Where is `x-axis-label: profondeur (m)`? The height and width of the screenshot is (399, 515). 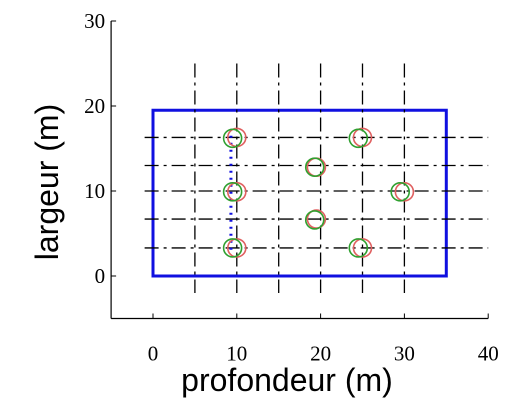
x-axis-label: profondeur (m) is located at coordinates (287, 380).